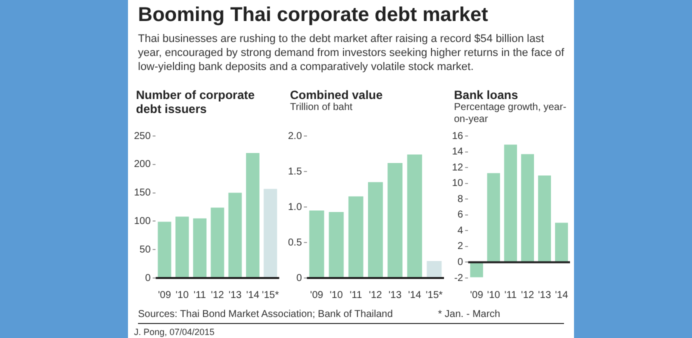  I want to click on chart-title: Number of corporate debt issuers, so click(195, 103).